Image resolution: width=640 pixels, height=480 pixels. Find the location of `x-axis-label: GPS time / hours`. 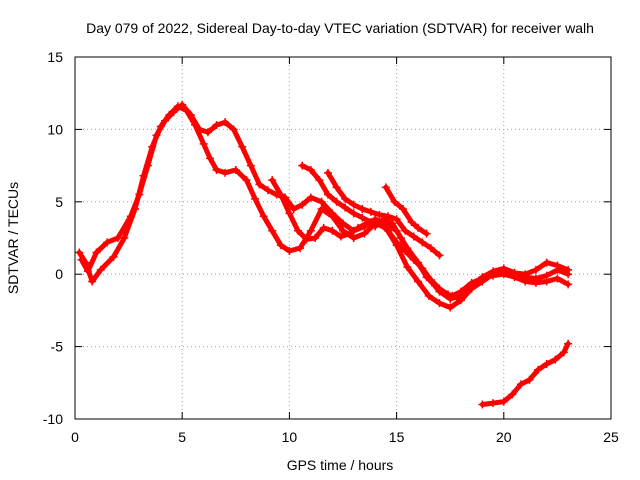

x-axis-label: GPS time / hours is located at coordinates (340, 465).